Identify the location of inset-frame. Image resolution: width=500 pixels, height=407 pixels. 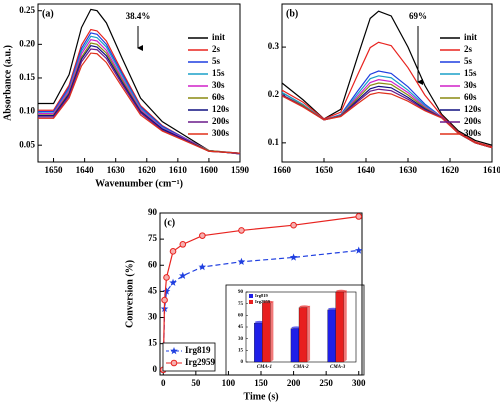
(295, 330).